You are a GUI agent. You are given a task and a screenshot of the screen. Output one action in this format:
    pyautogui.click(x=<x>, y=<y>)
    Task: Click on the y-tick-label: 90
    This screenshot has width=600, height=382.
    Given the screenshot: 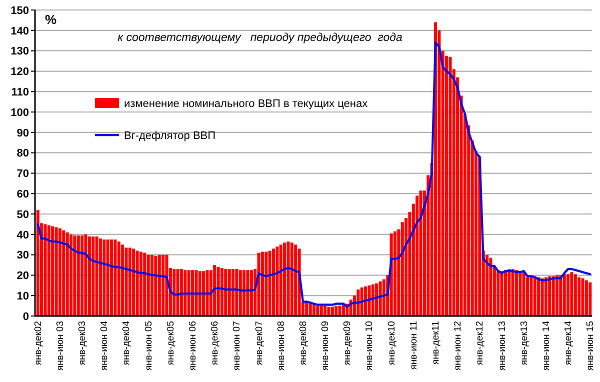 What is the action you would take?
    pyautogui.click(x=22, y=133)
    